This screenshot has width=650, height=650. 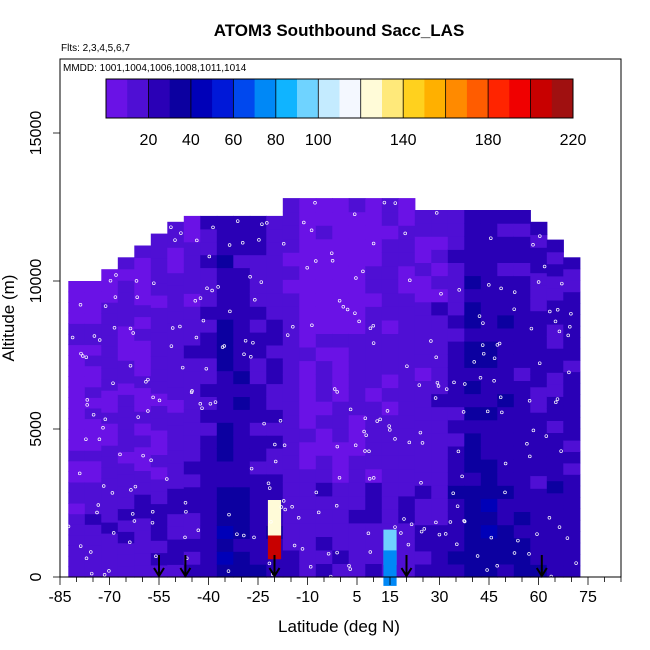 I want to click on y-tick-label: 0, so click(x=36, y=576).